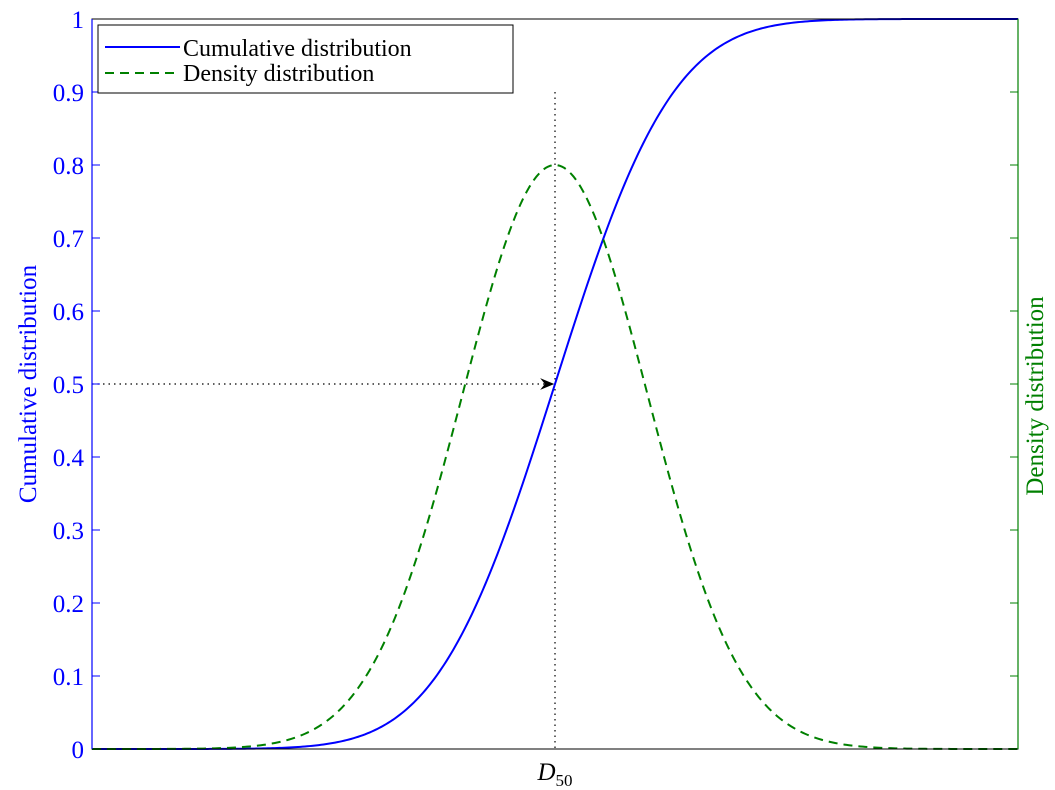  Describe the element at coordinates (297, 49) in the screenshot. I see `legend-label-cumulative: Cumulative distribution` at that location.